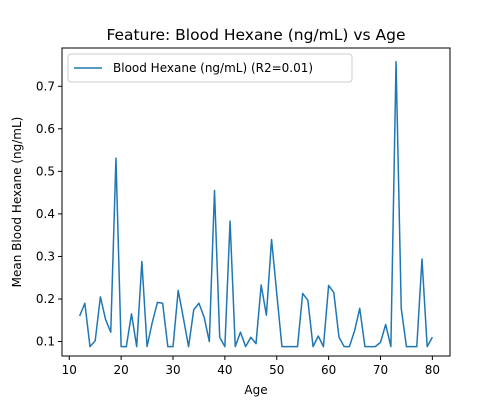  Describe the element at coordinates (120, 370) in the screenshot. I see `x-tick-label: 20` at that location.